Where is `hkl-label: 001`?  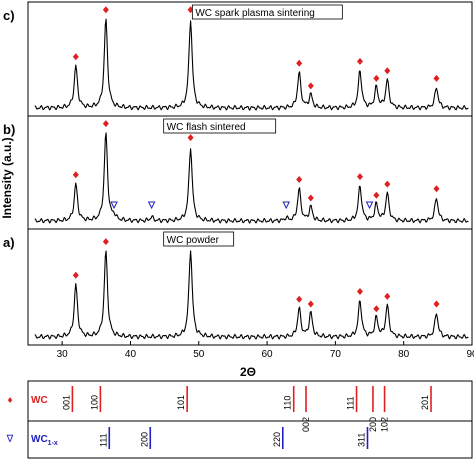
hkl-label: 001 is located at coordinates (66, 402).